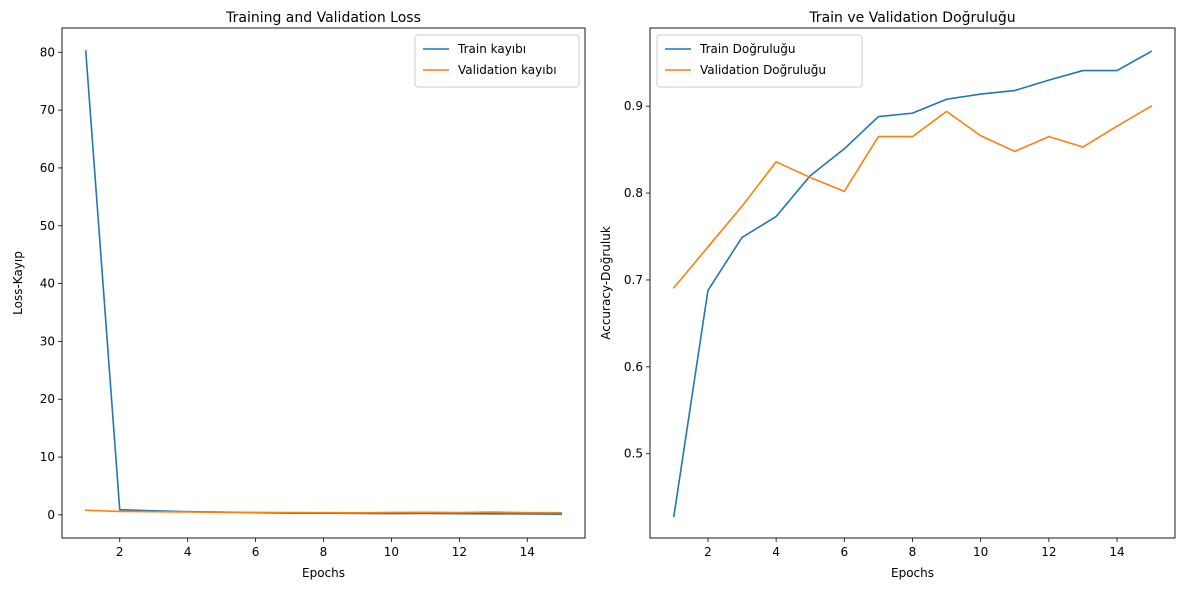 This screenshot has height=590, width=1189. I want to click on y-axis-label: Accuracy-Doğruluk, so click(606, 283).